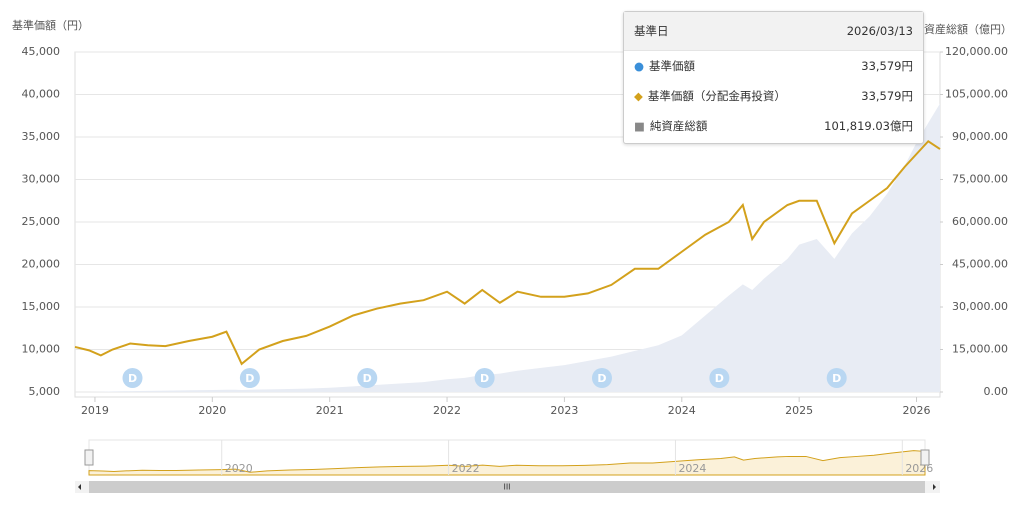 The height and width of the screenshot is (520, 1024). I want to click on y2-tick-label: 75,000.00, so click(980, 179).